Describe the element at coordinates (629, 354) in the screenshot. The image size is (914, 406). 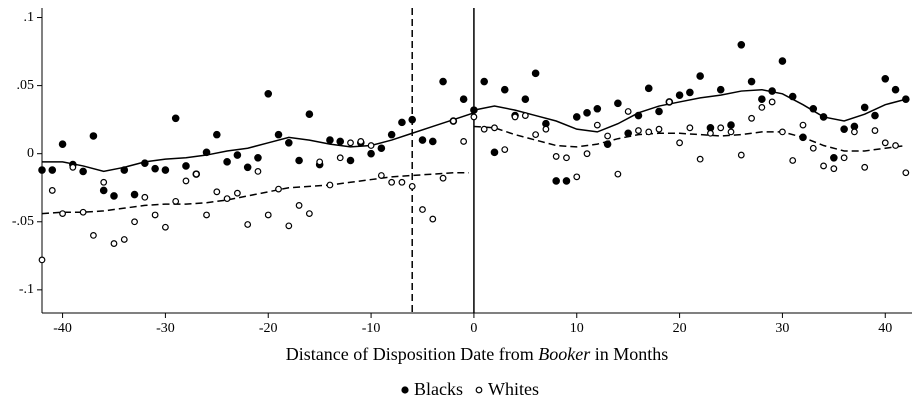
I see `x-axis-label-part: in Months` at that location.